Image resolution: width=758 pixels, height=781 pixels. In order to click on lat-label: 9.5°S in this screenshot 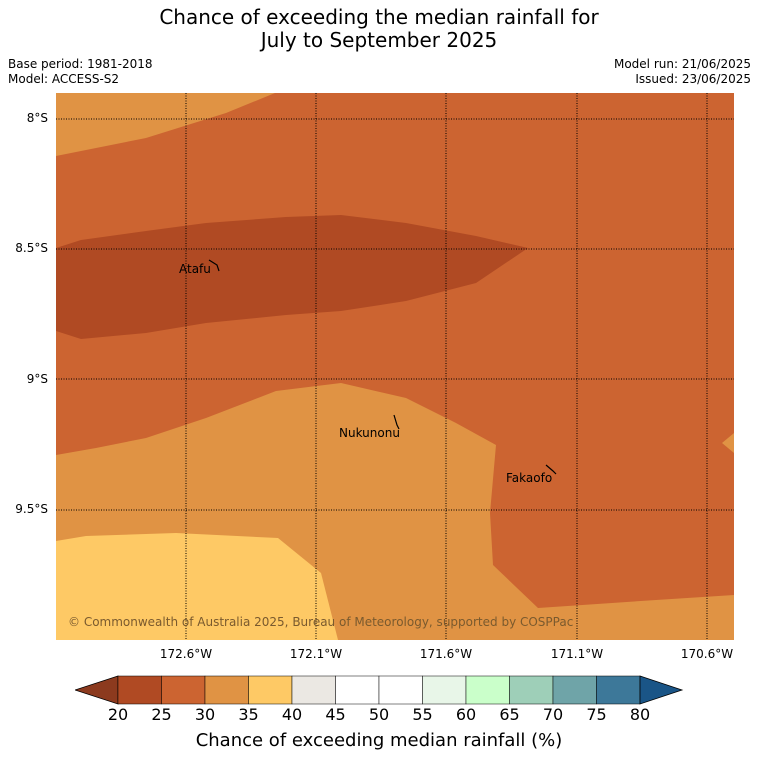, I will do `click(31, 509)`.